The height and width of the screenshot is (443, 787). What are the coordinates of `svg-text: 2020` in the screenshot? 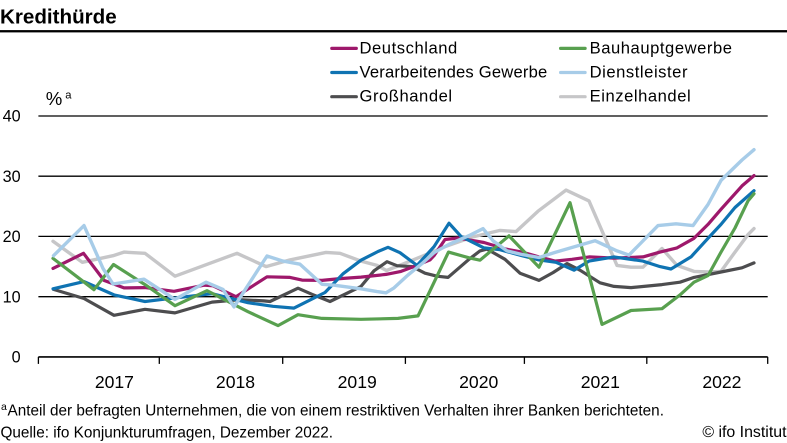 It's located at (478, 382).